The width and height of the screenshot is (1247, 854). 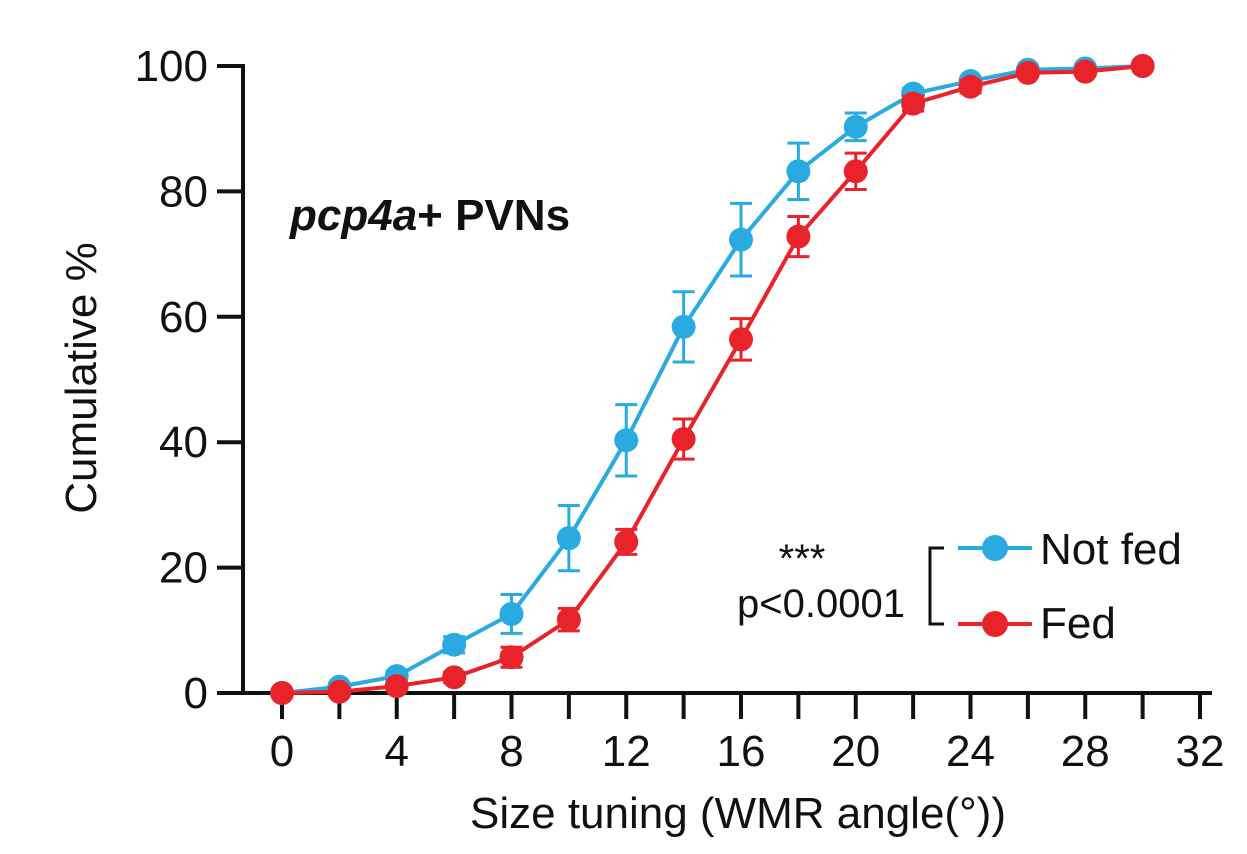 I want to click on x-tick-label-28: 28, so click(x=1085, y=751).